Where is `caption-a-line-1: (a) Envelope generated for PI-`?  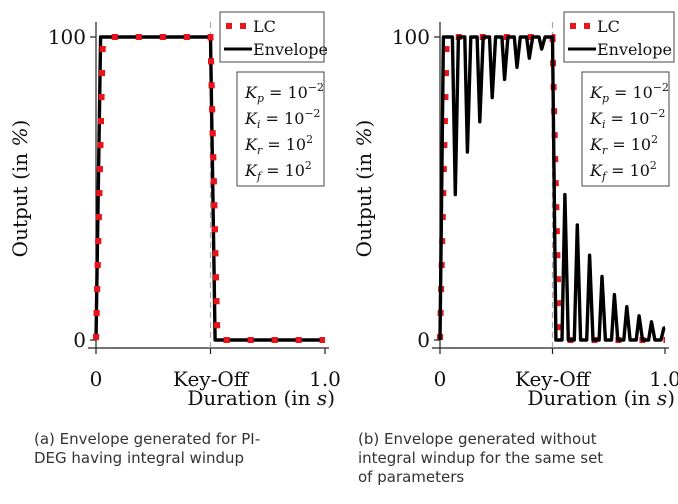 caption-a-line-1: (a) Envelope generated for PI- is located at coordinates (147, 439).